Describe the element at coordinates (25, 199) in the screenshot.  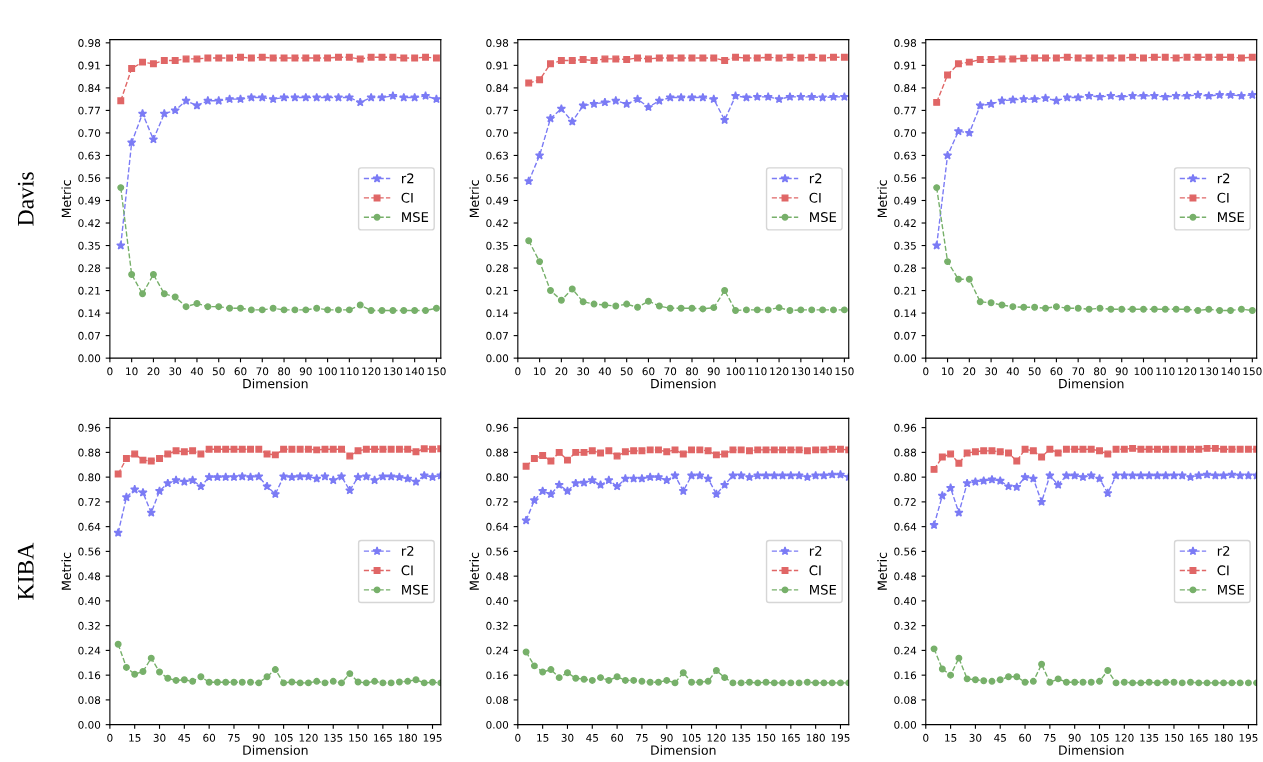
I see `text: Davis` at that location.